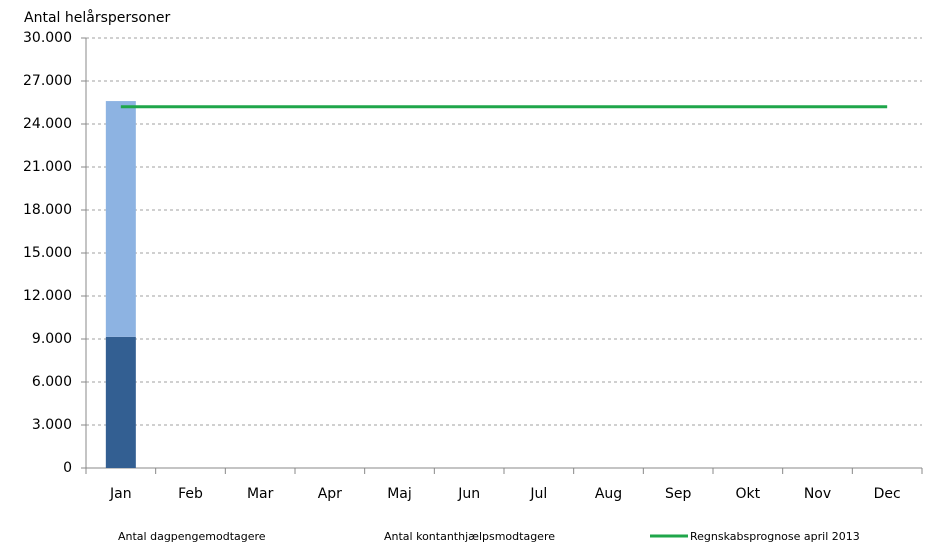 This screenshot has height=545, width=935. I want to click on y-tick-label: 18.000, so click(47, 210).